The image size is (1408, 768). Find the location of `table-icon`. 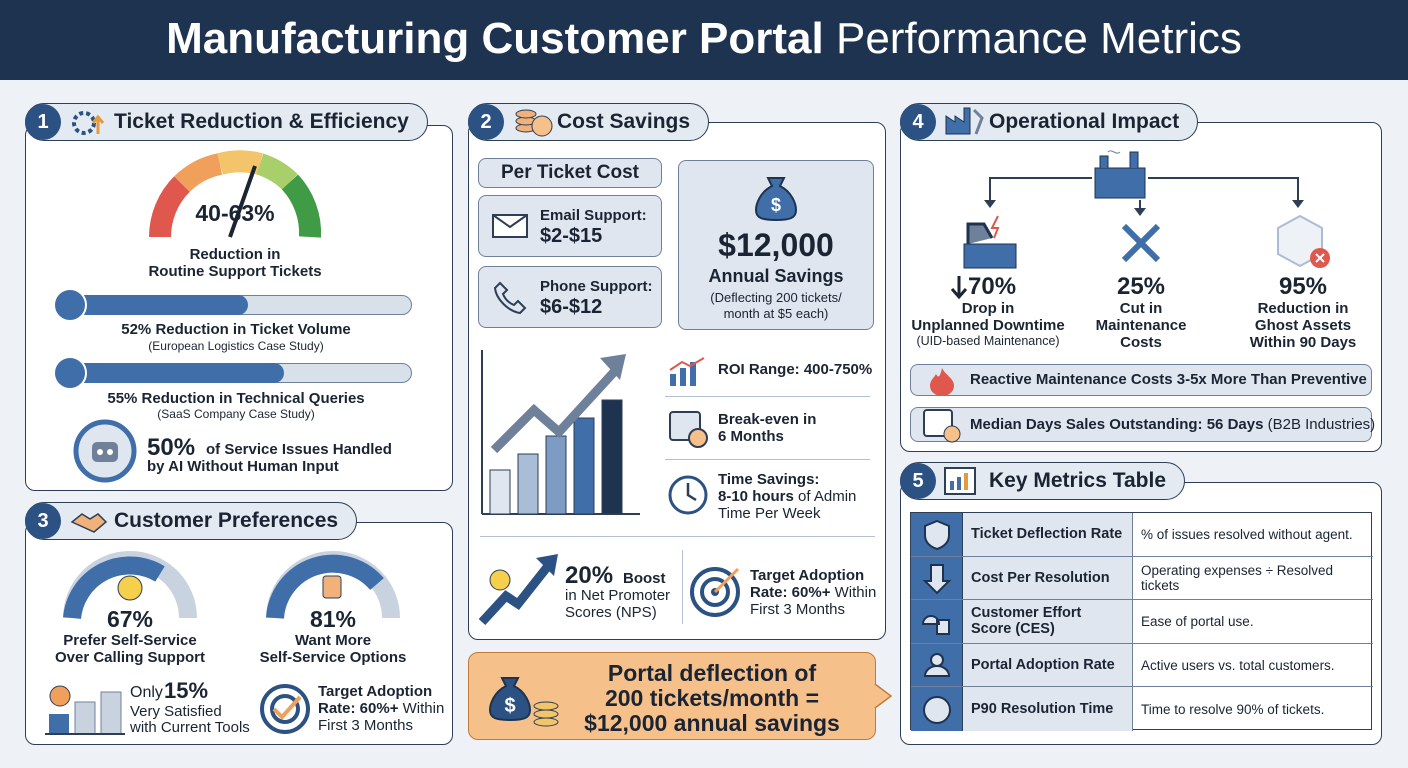

table-icon is located at coordinates (960, 481).